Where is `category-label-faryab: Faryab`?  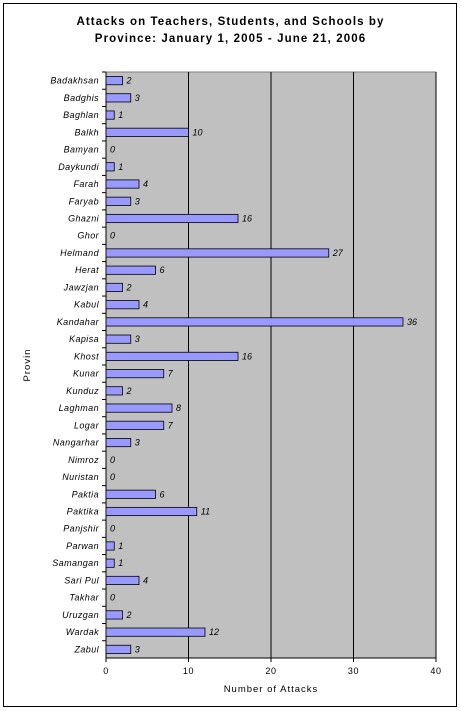
category-label-faryab: Faryab is located at coordinates (84, 201).